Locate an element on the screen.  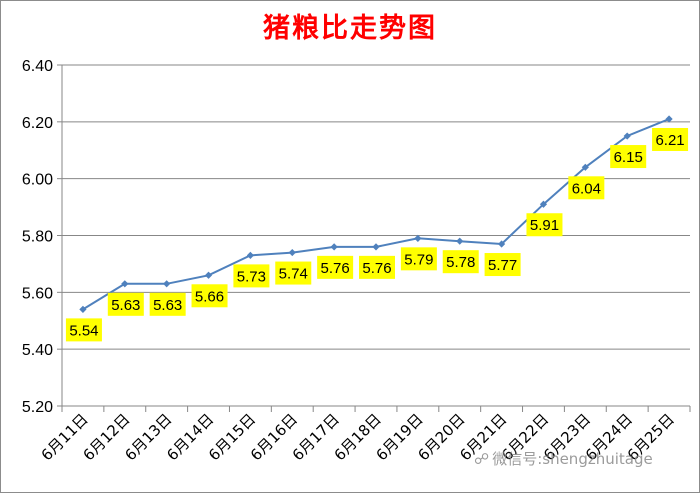
data-label: 5.74 is located at coordinates (293, 273).